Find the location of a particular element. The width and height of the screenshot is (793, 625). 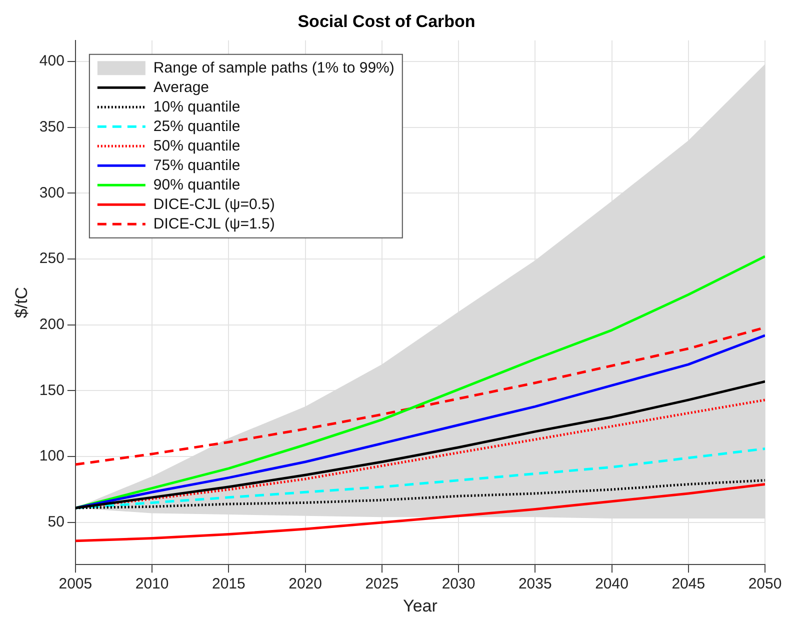

x-tick-label: 2005 is located at coordinates (75, 584).